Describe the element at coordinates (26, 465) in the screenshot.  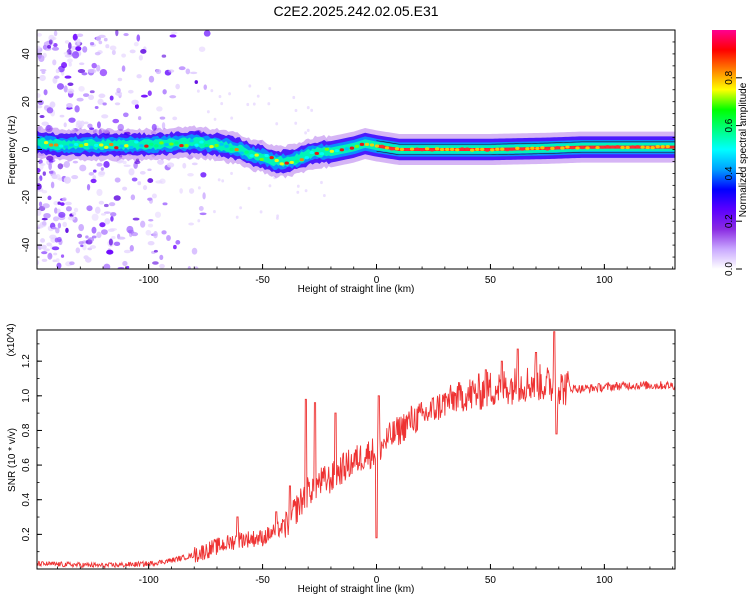
I see `y-tick-label: 0.6` at that location.